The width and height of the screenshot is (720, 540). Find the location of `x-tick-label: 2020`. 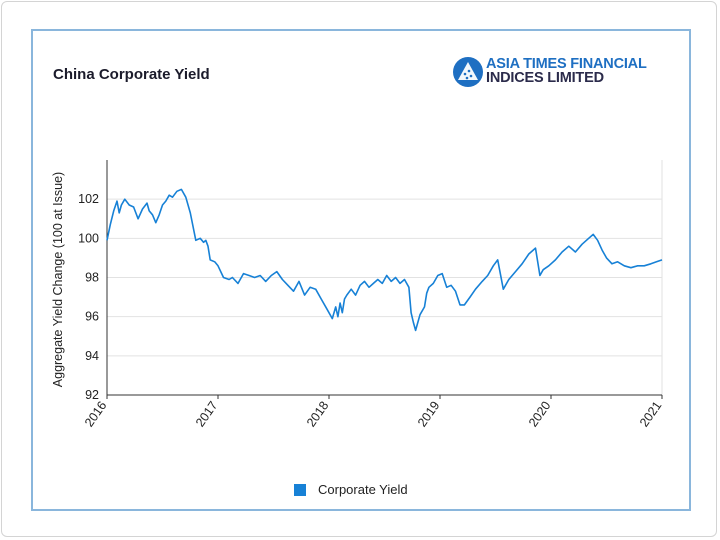

x-tick-label: 2020 is located at coordinates (539, 414).